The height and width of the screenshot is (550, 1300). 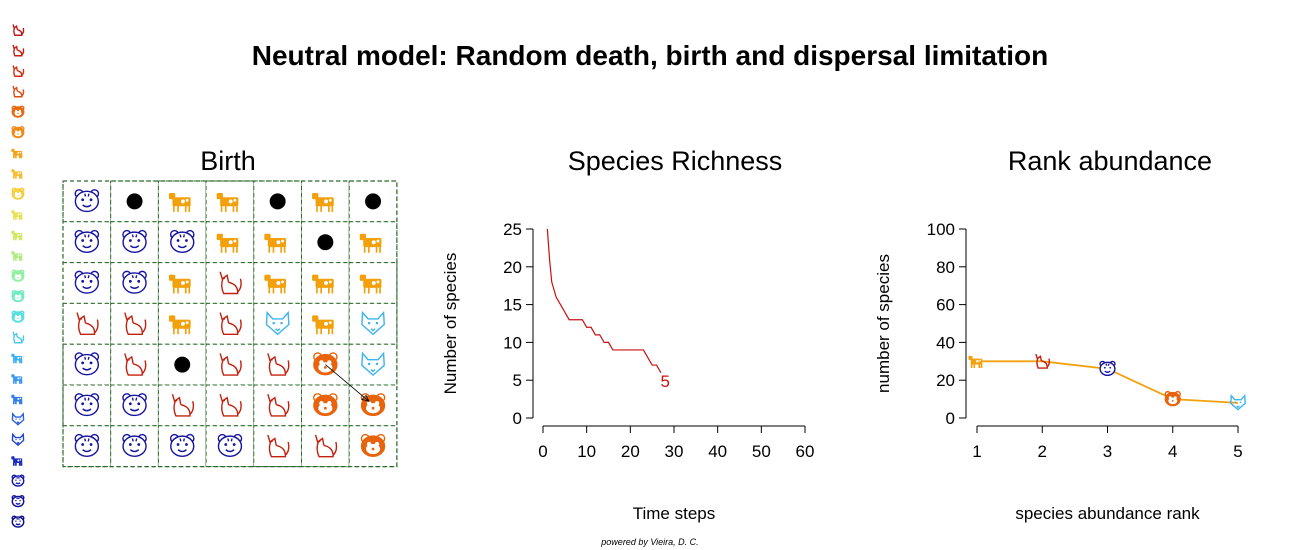 What do you see at coordinates (1172, 398) in the screenshot?
I see `rank-point-panda-icon` at bounding box center [1172, 398].